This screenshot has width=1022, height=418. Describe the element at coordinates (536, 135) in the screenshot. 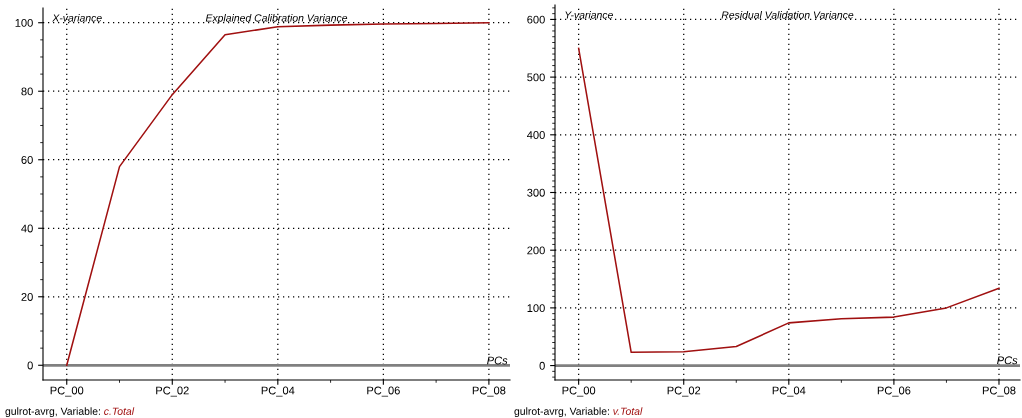

I see `y-tick-label: 400` at that location.